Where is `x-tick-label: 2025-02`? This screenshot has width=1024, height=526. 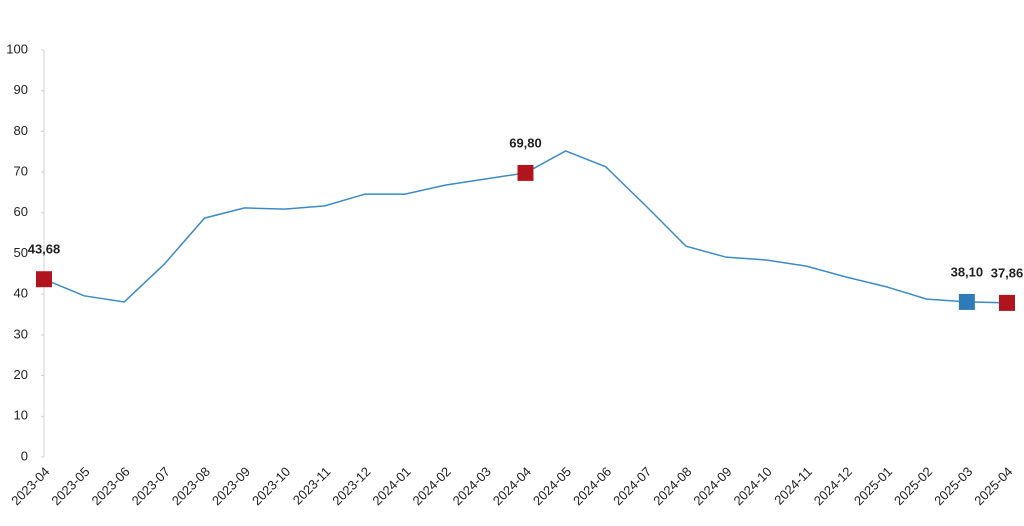
x-tick-label: 2025-02 is located at coordinates (913, 486).